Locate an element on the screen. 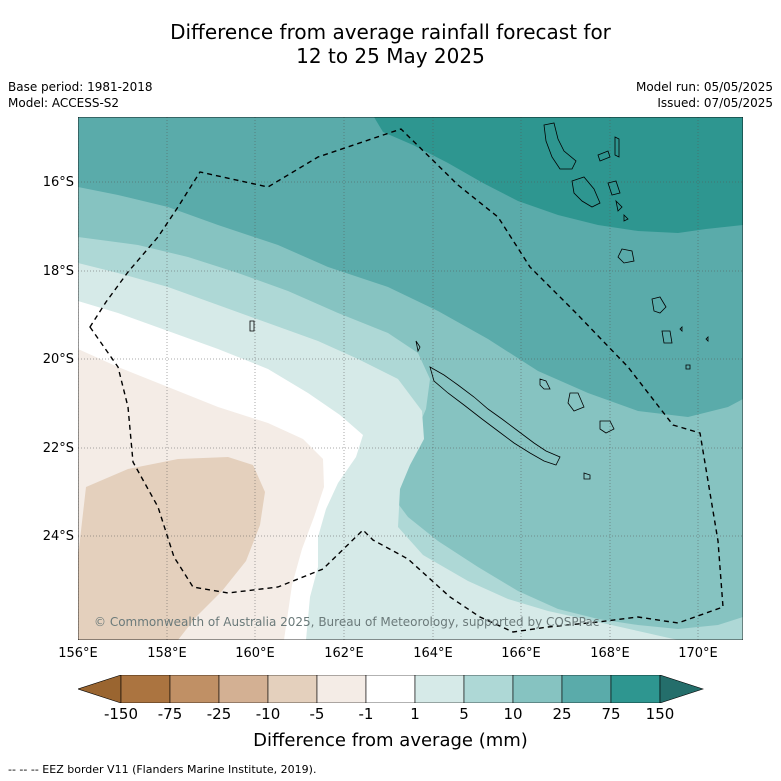  lon-label-170e: 170°E is located at coordinates (698, 653).